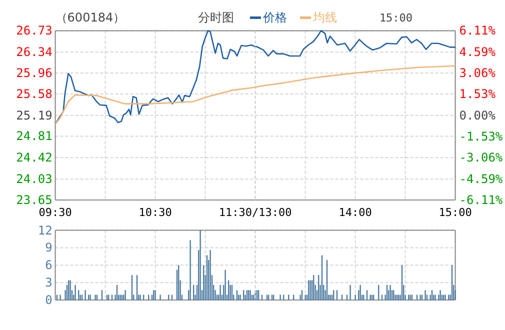 The width and height of the screenshot is (505, 330). What do you see at coordinates (45, 230) in the screenshot?
I see `y-tick-label: 12` at bounding box center [45, 230].